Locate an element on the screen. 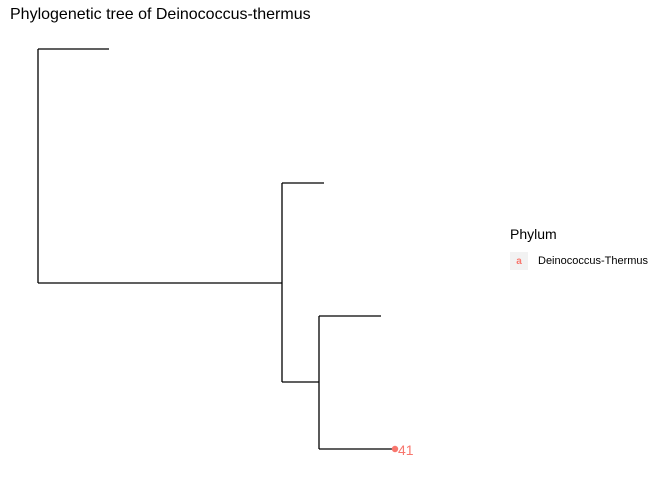  legend-key: a is located at coordinates (519, 261).